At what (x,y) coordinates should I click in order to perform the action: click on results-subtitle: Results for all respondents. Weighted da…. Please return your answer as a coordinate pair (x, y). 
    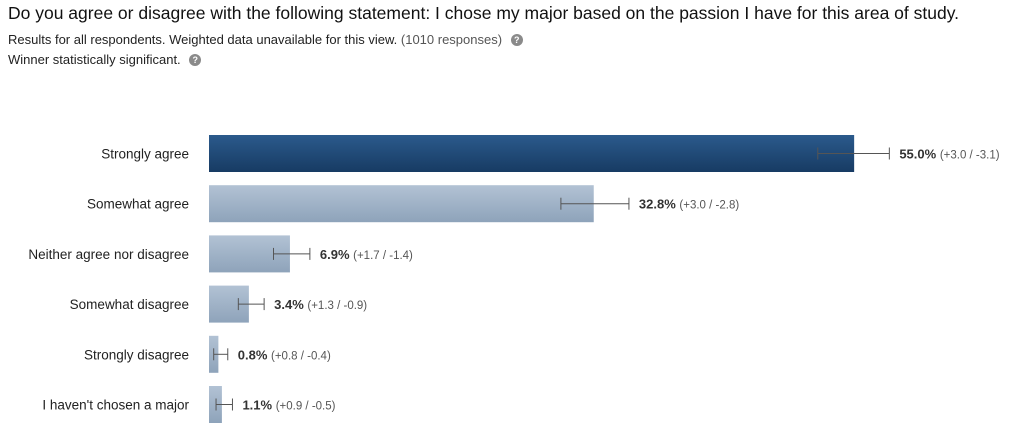
    Looking at the image, I should click on (265, 39).